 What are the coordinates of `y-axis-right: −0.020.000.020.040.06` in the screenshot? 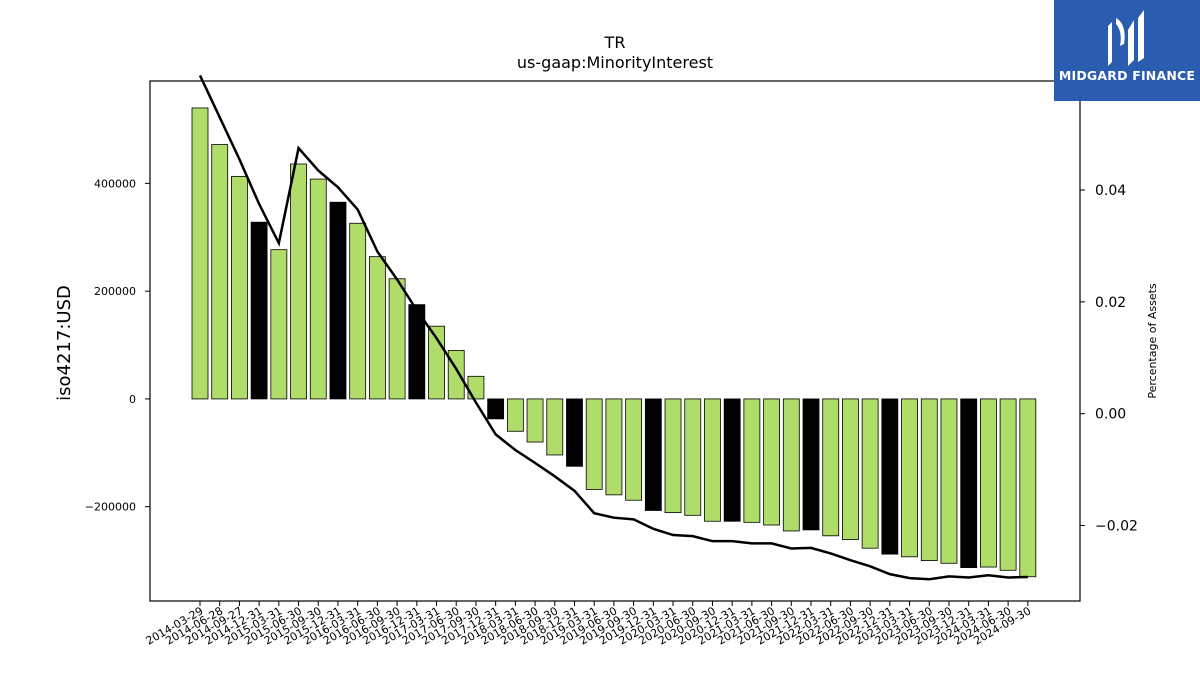 It's located at (1109, 303).